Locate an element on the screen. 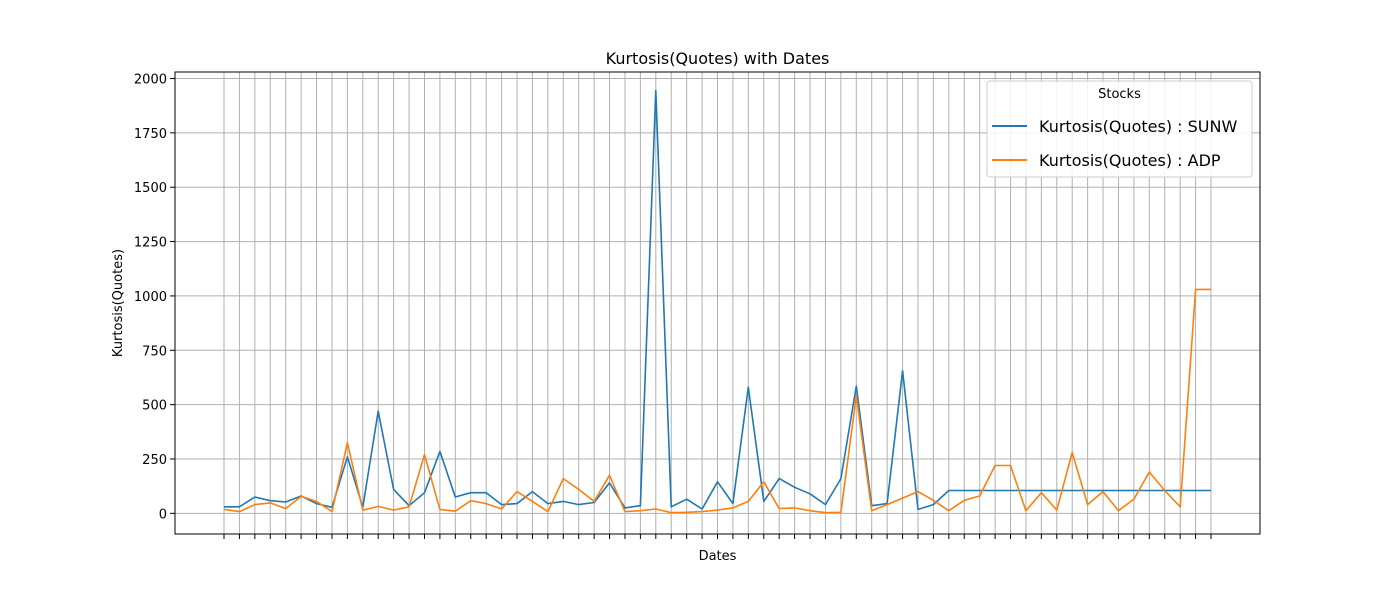 The height and width of the screenshot is (600, 1400). y-tick-label: 1000 is located at coordinates (150, 297).